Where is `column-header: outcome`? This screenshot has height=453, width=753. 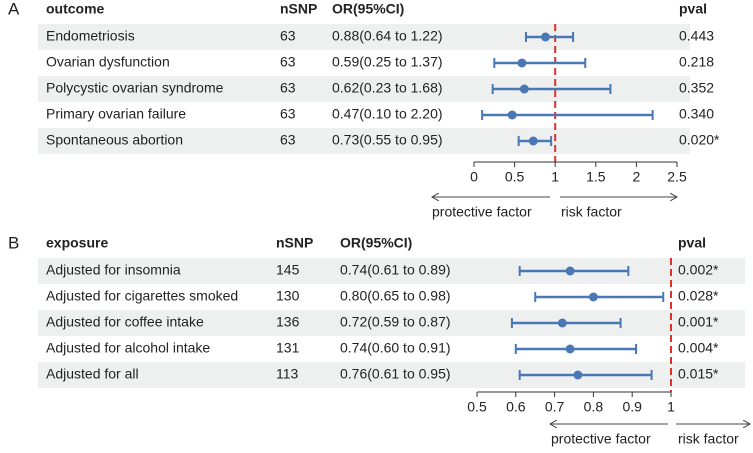
column-header: outcome is located at coordinates (75, 9).